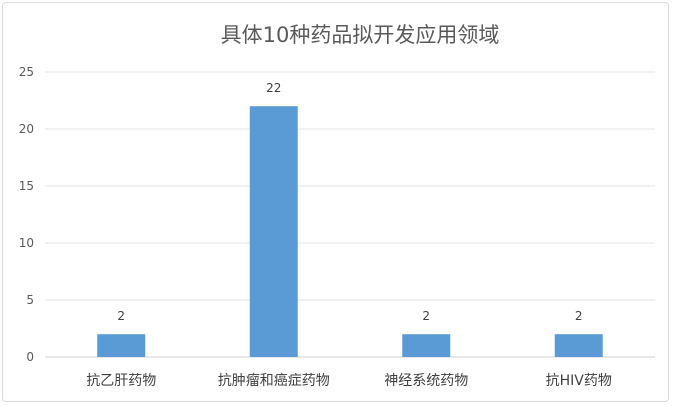 The width and height of the screenshot is (673, 406). What do you see at coordinates (30, 300) in the screenshot?
I see `y-tick-label: 5` at bounding box center [30, 300].